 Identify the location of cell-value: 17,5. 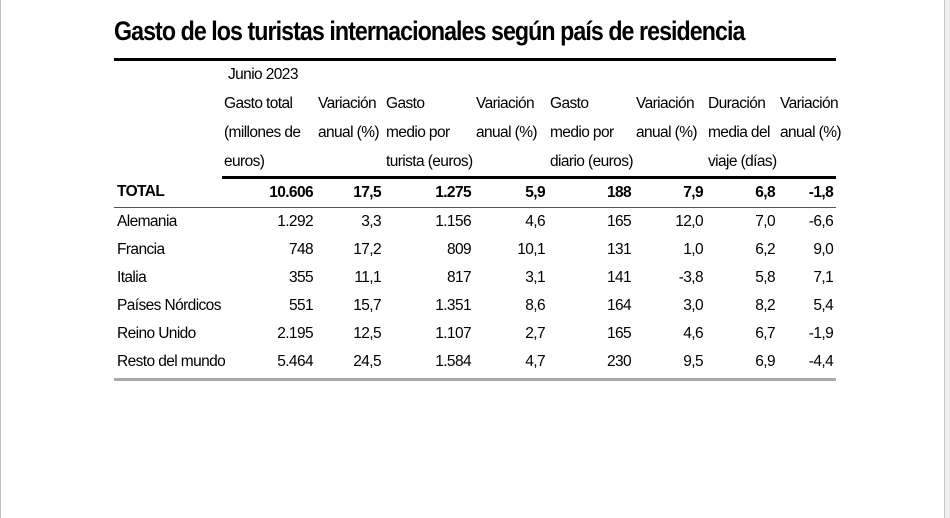
(350, 192).